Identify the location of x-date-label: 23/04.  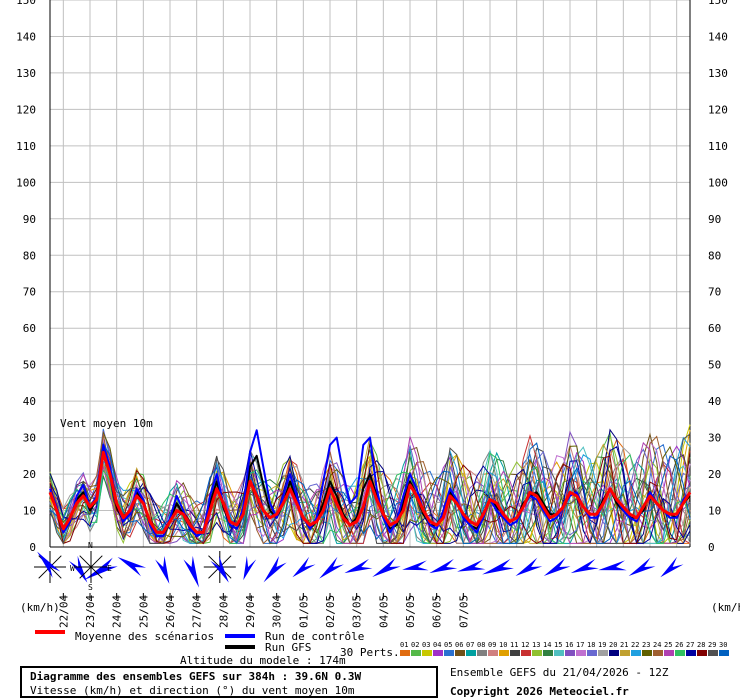
(90, 611).